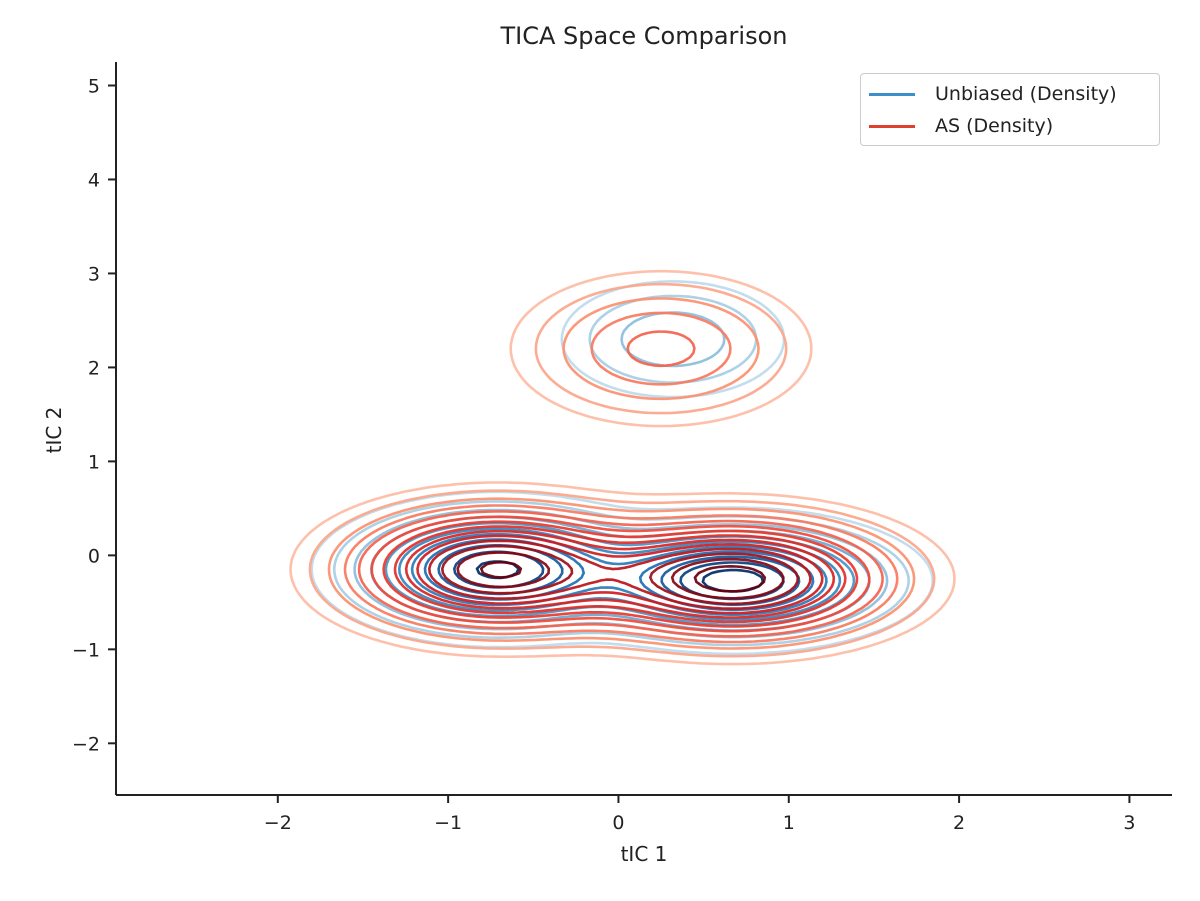 The height and width of the screenshot is (901, 1200). I want to click on legend: Unbiased (Density) AS (Density), so click(1010, 109).